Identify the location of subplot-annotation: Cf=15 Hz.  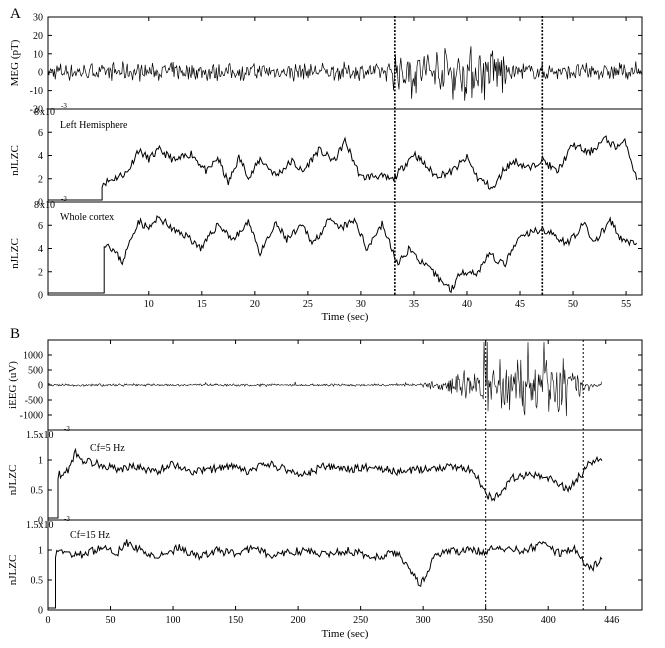
(90, 535).